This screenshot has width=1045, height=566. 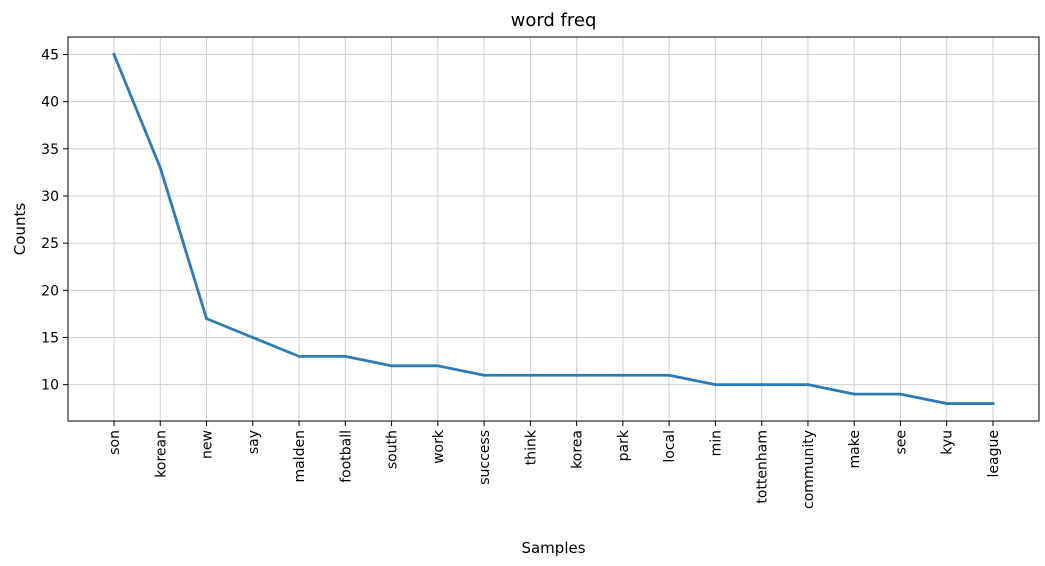 I want to click on data-point-park, so click(x=623, y=375).